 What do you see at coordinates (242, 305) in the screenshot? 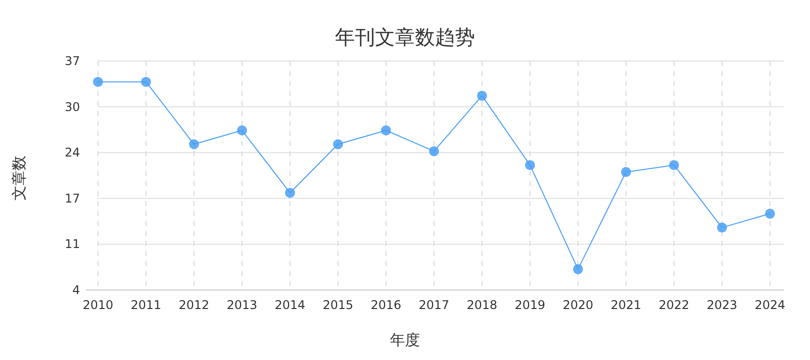
I see `x-tick-label: 2013` at bounding box center [242, 305].